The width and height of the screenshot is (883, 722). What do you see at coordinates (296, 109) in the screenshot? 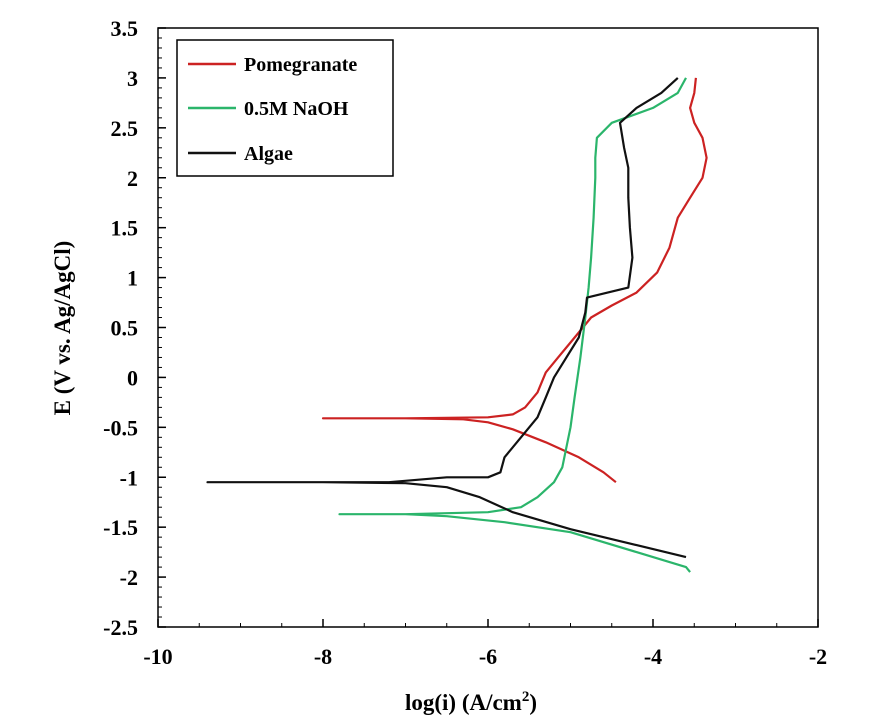
I see `legend-label-naoh: 0.5M NaOH` at bounding box center [296, 109].